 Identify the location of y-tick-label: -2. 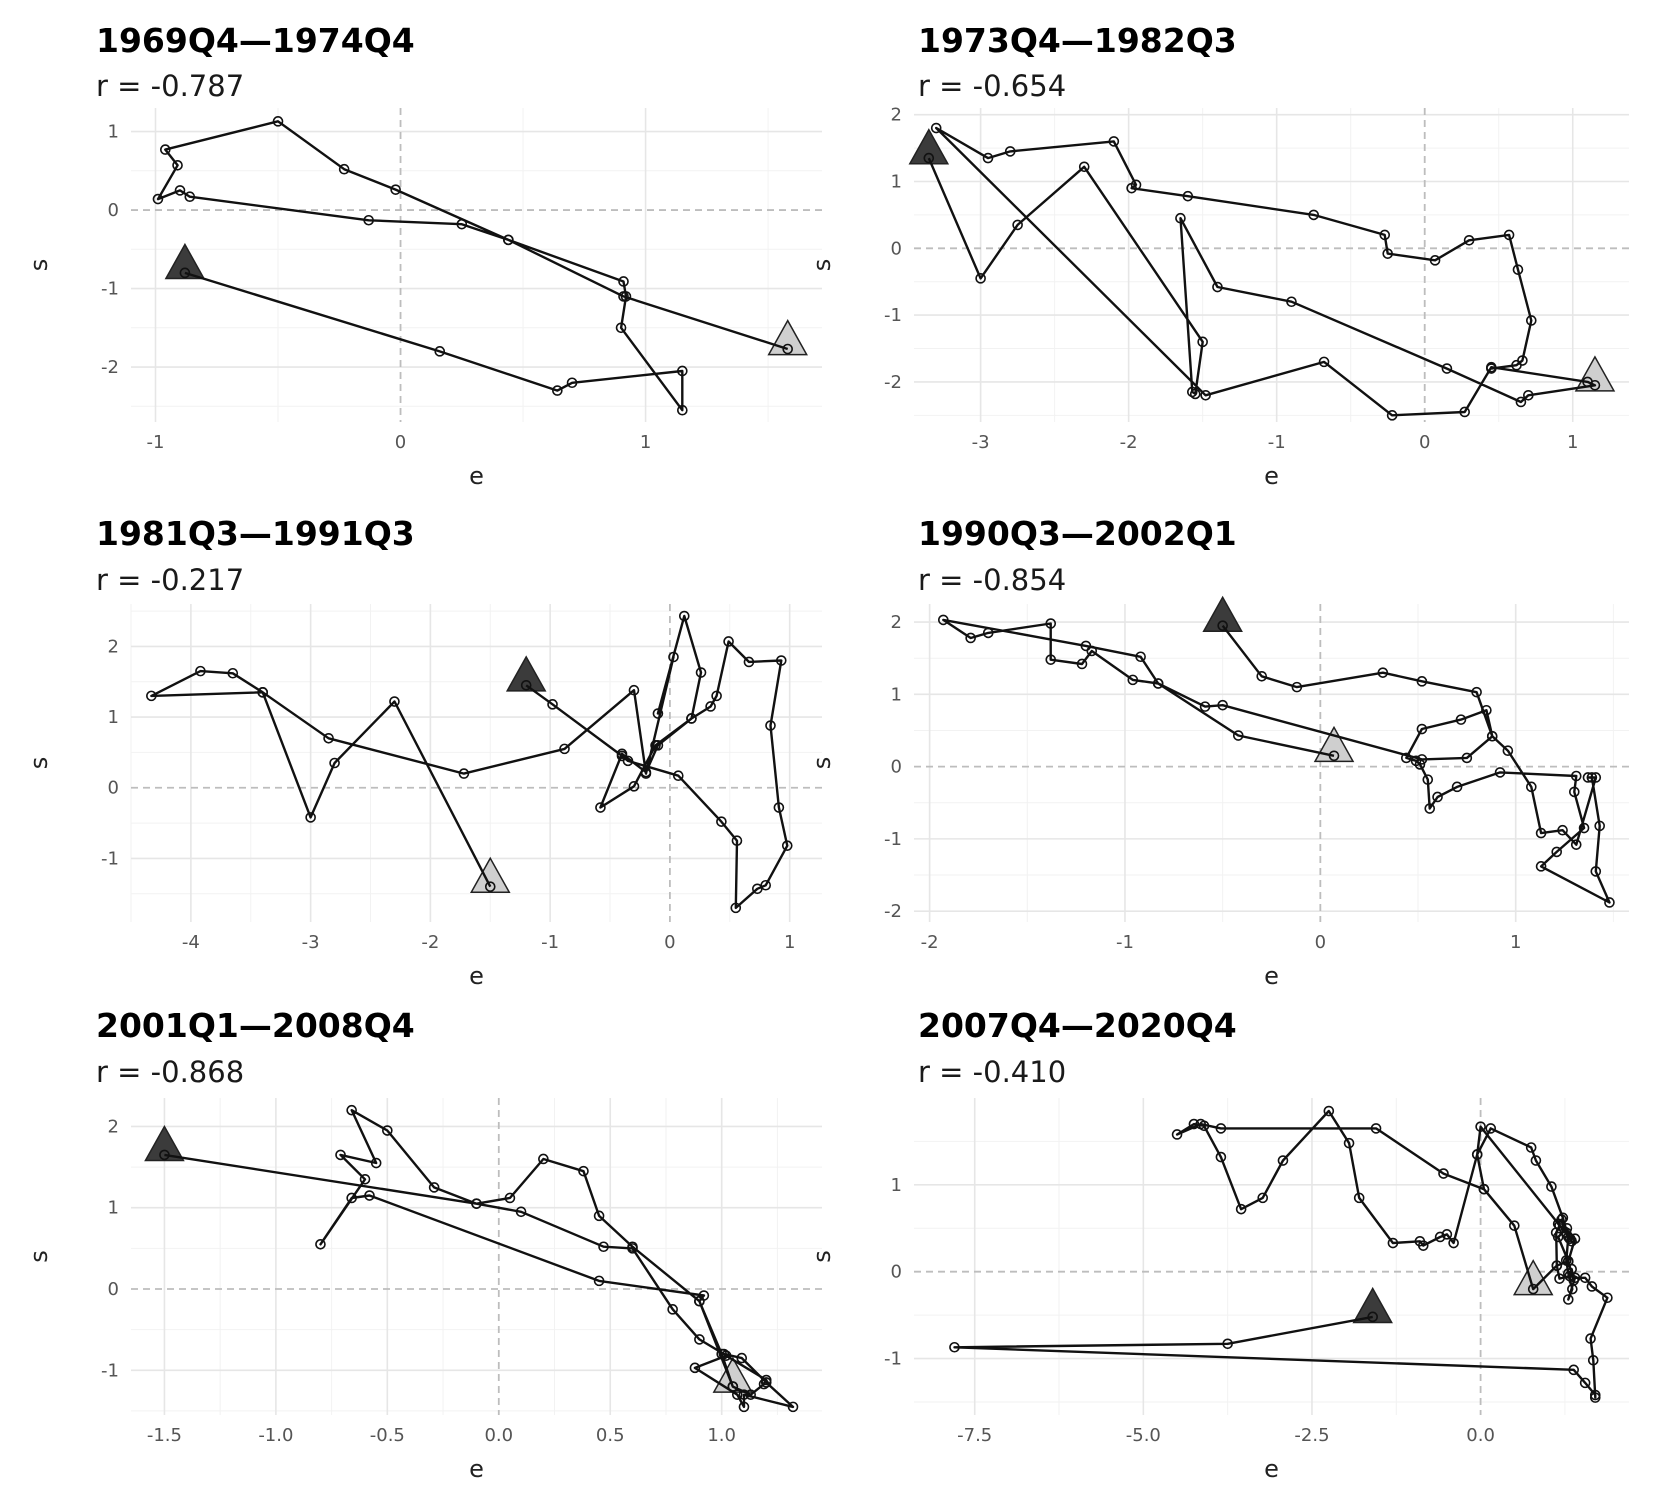
(110, 367).